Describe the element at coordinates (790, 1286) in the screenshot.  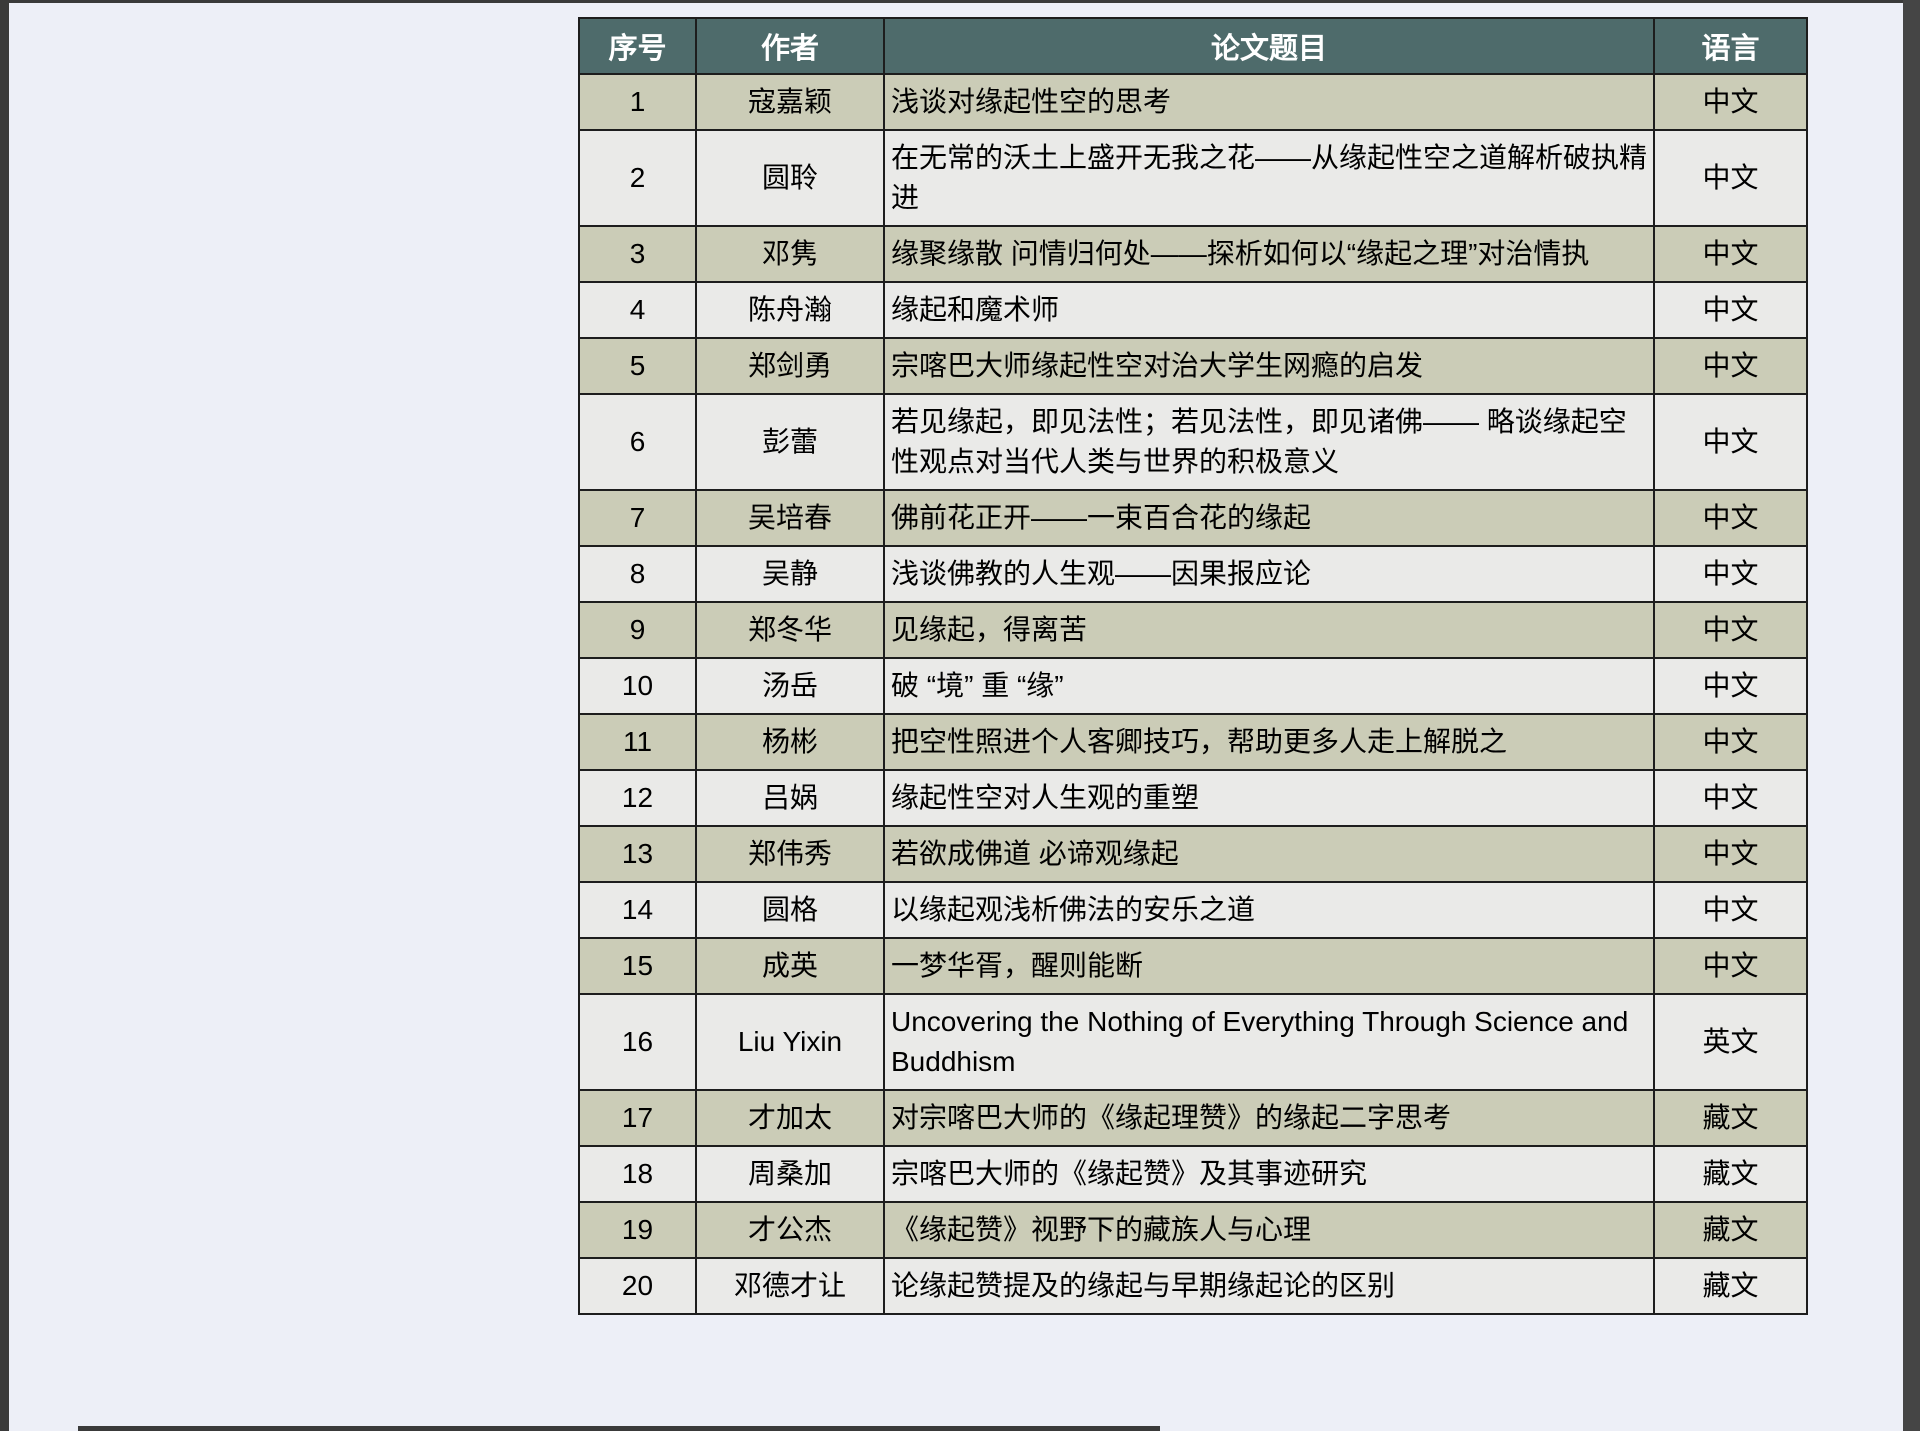
I see `cell-author: 邓德才让` at that location.